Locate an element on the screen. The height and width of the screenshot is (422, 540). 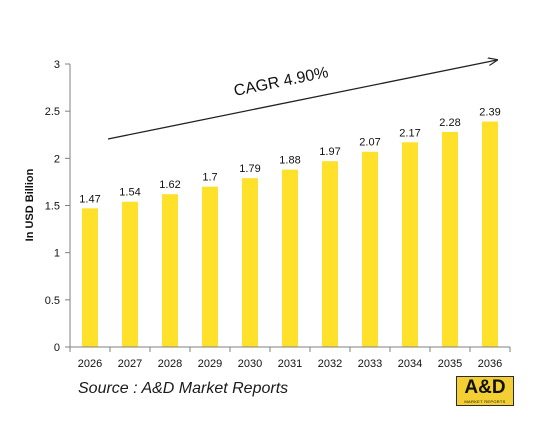
bar-value-label: 2.28 is located at coordinates (449, 123).